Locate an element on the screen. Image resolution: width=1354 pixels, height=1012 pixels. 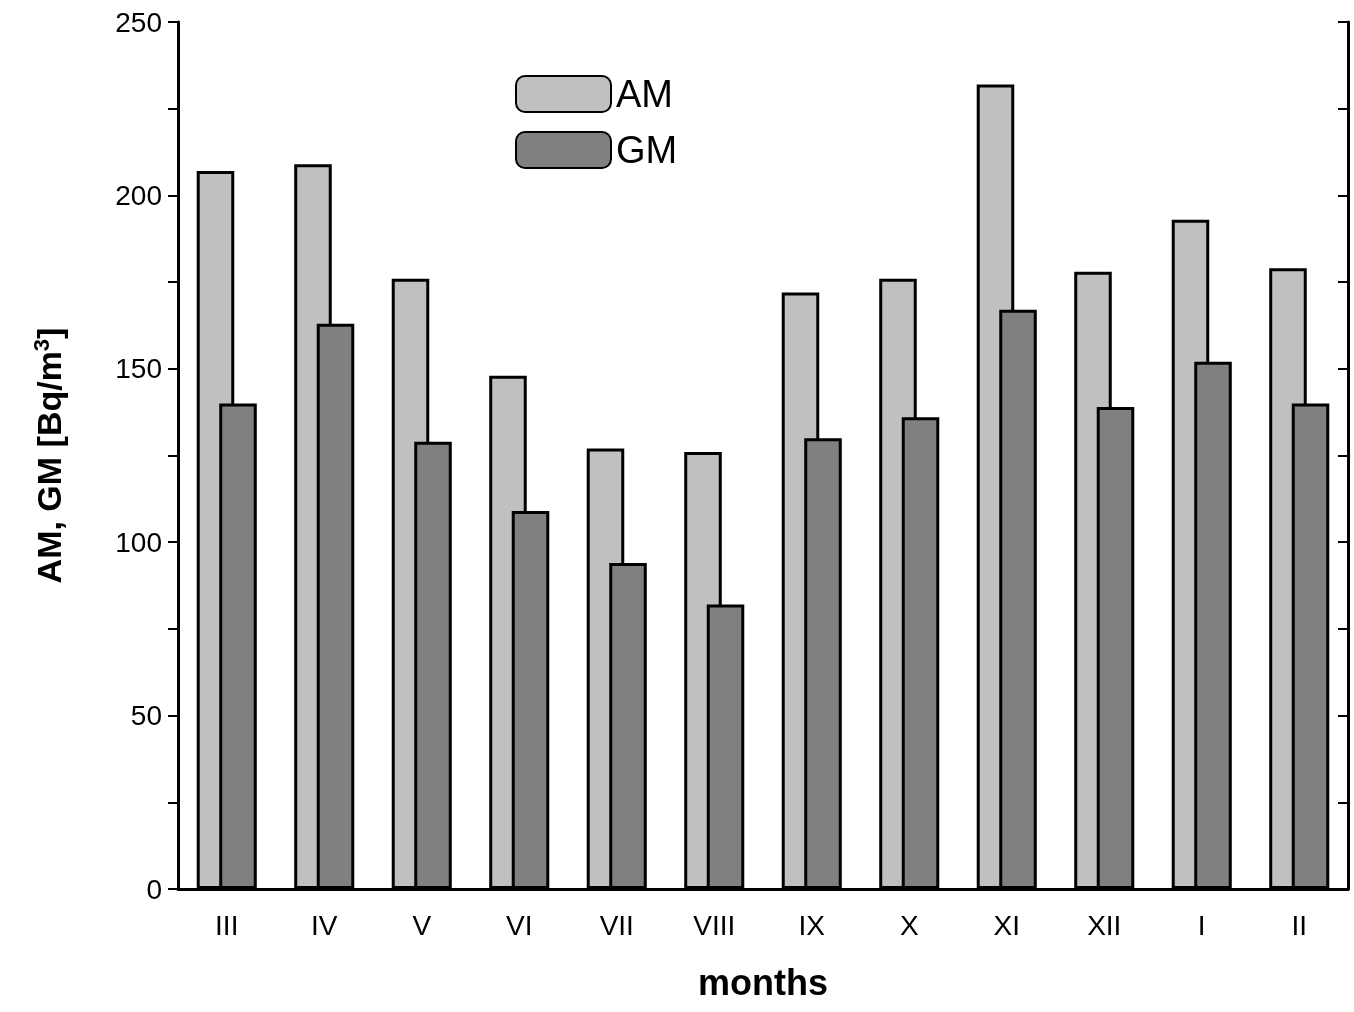
x-tick-label: IX is located at coordinates (812, 925).